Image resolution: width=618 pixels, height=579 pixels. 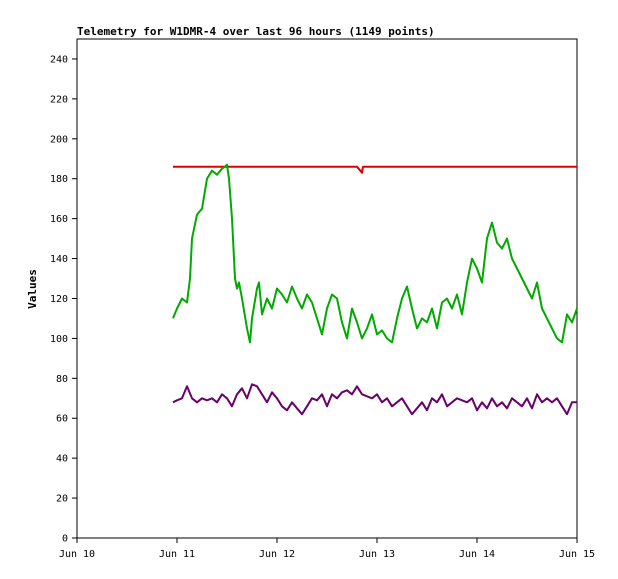 I want to click on y-tick-label: 140, so click(x=59, y=259).